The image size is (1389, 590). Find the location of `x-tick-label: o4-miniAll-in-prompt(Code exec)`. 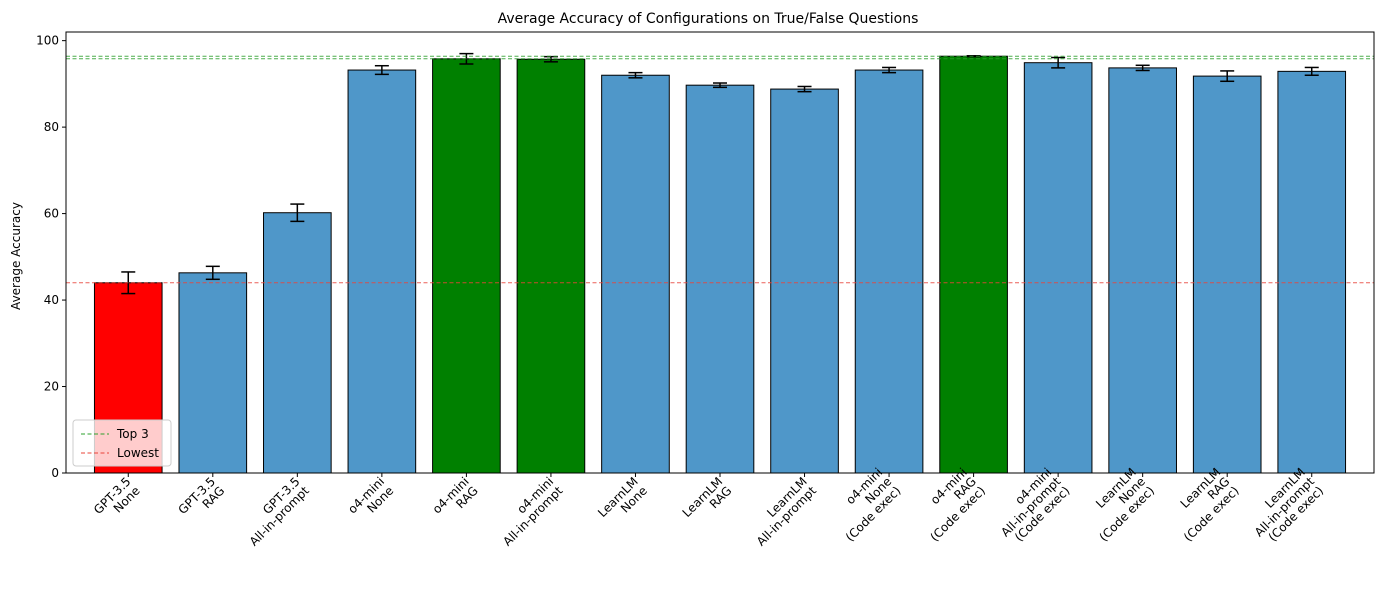

x-tick-label: o4-miniAll-in-prompt(Code exec) is located at coordinates (1031, 507).